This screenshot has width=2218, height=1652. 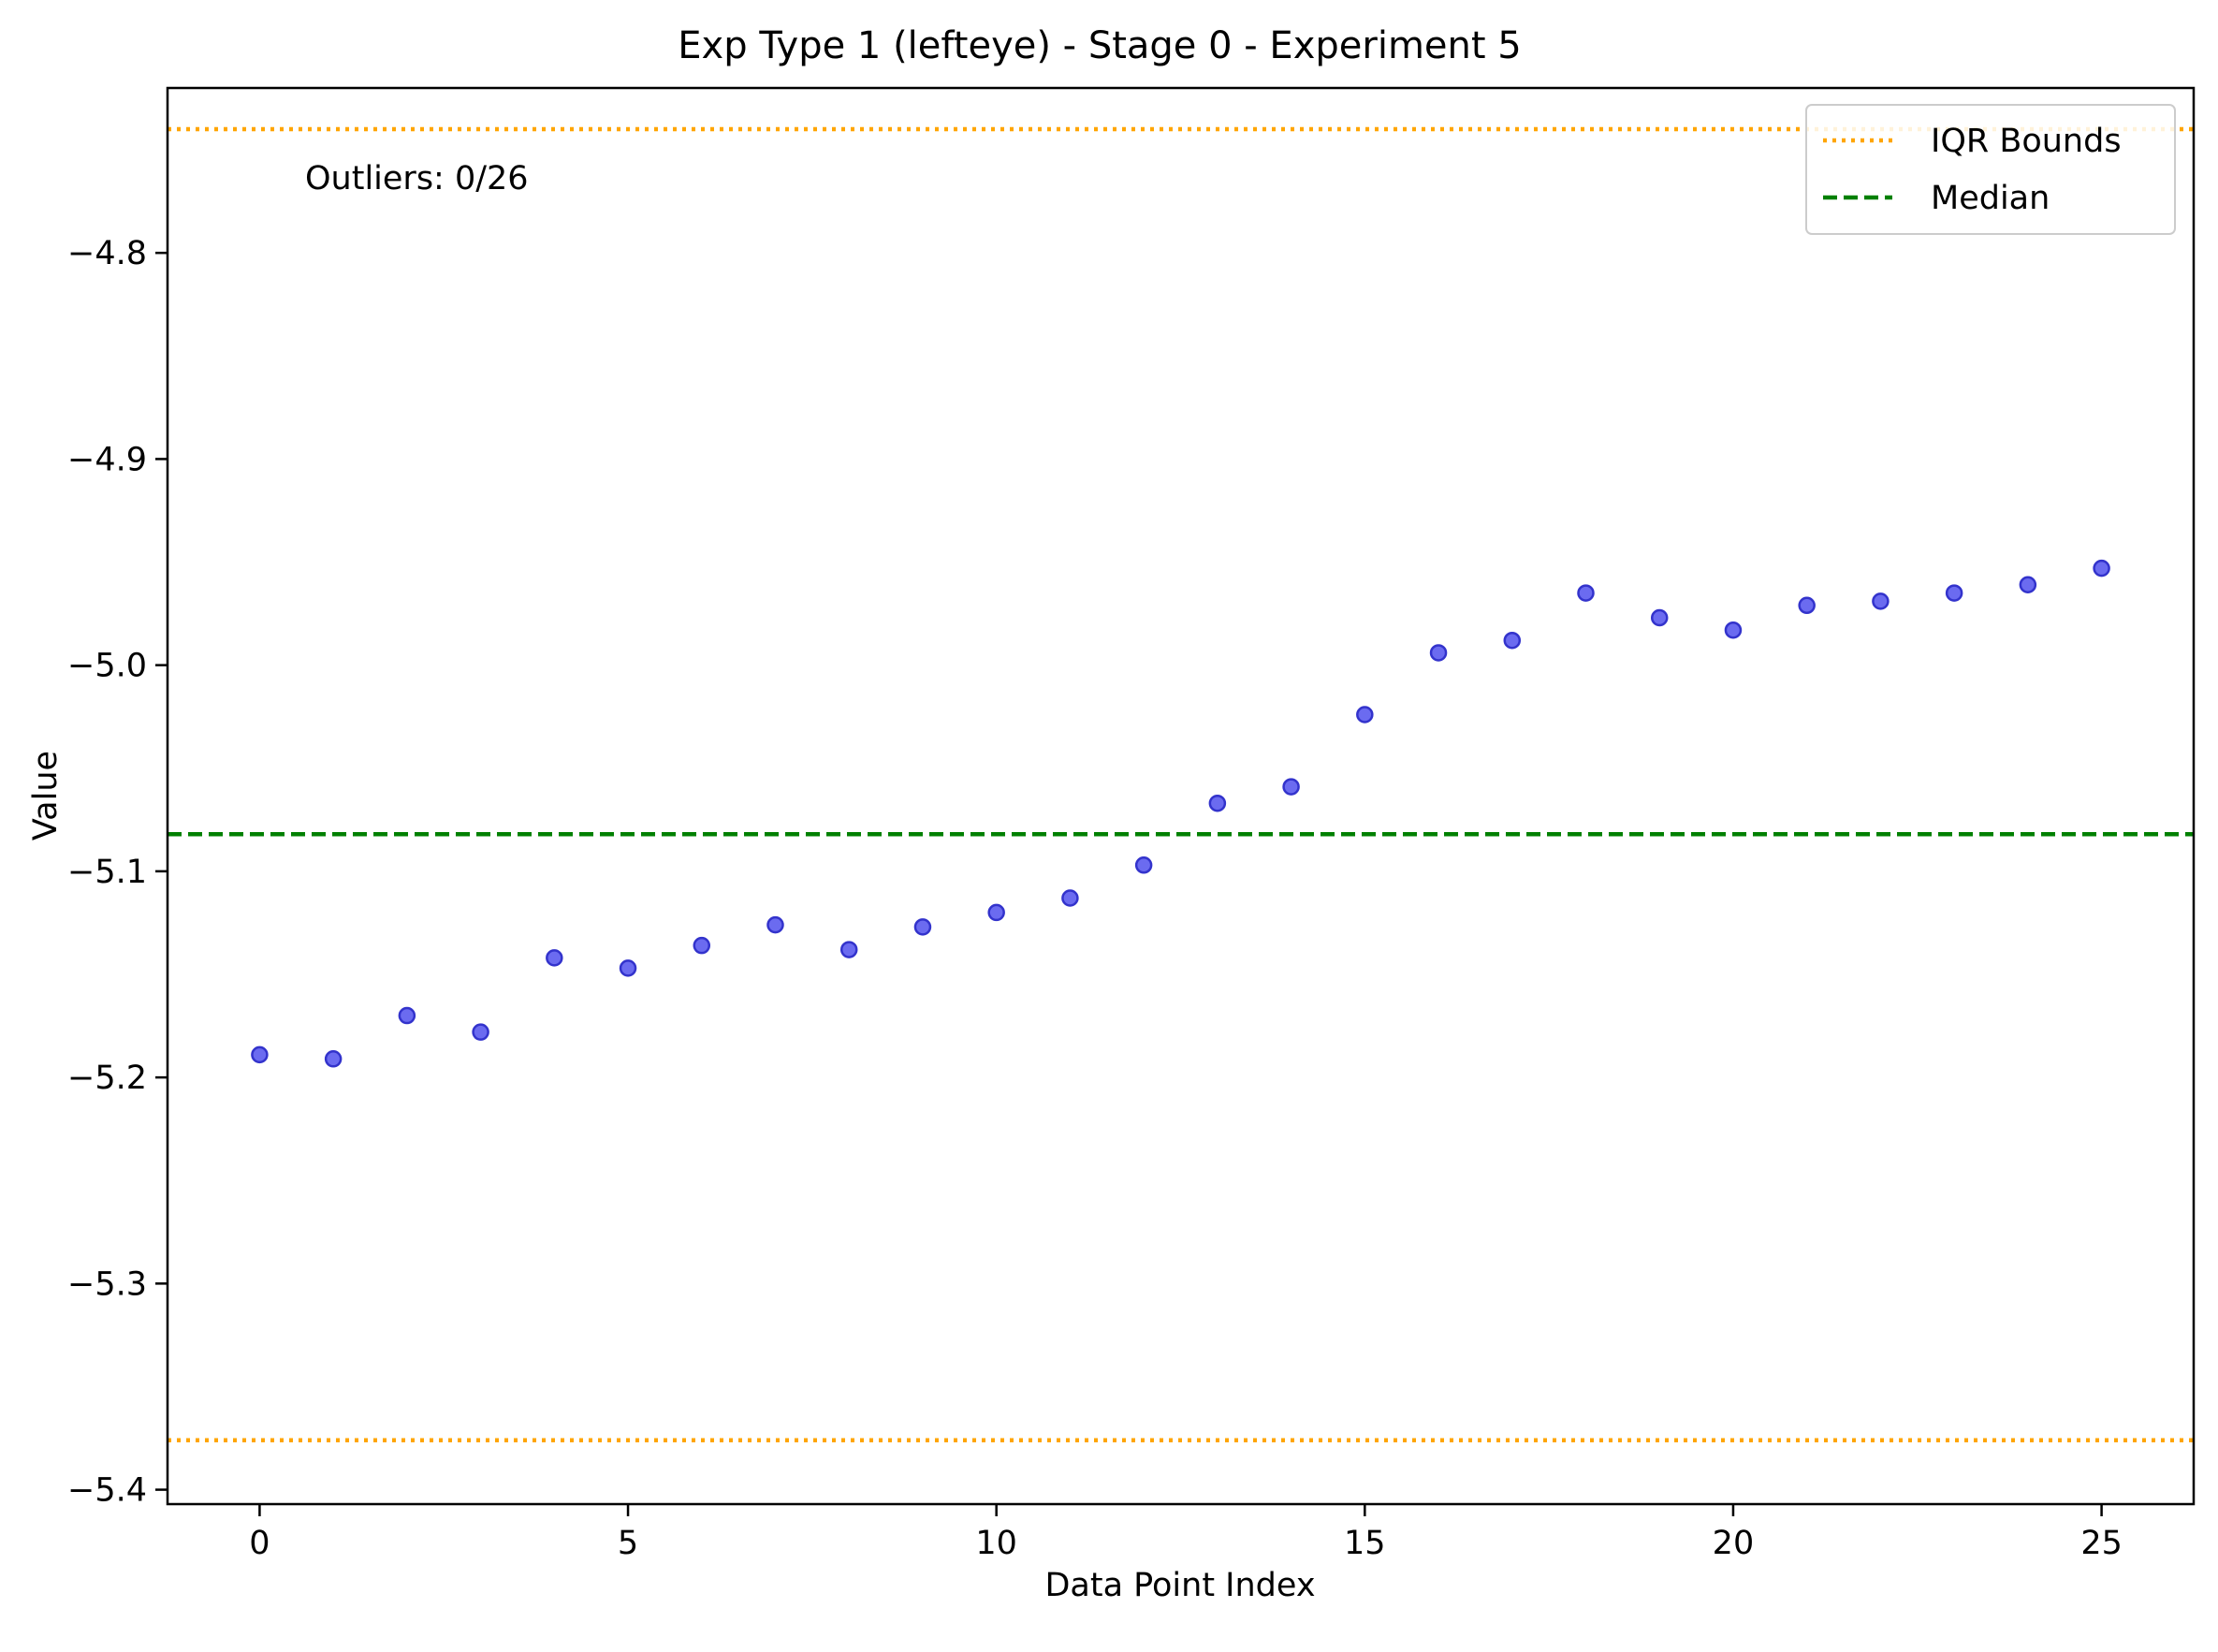 I want to click on y-tick-label: −5.4, so click(x=107, y=1491).